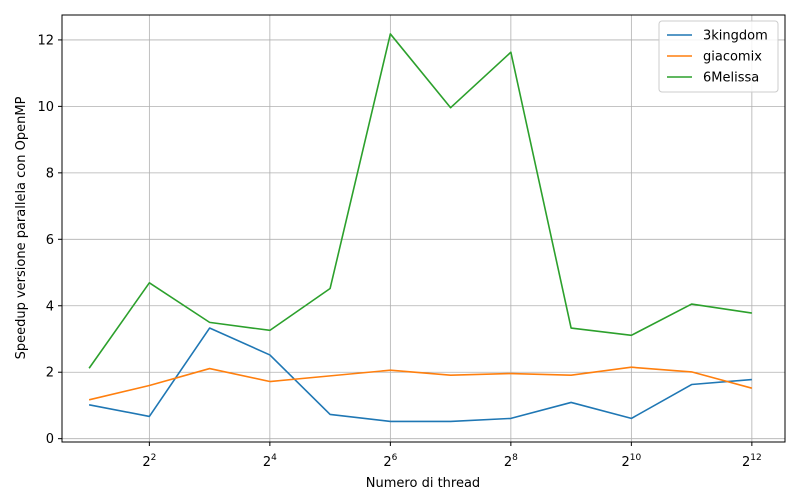 This screenshot has width=800, height=500. Describe the element at coordinates (21, 227) in the screenshot. I see `y-axis-label: Speedup versione parallela con OpenMP` at that location.